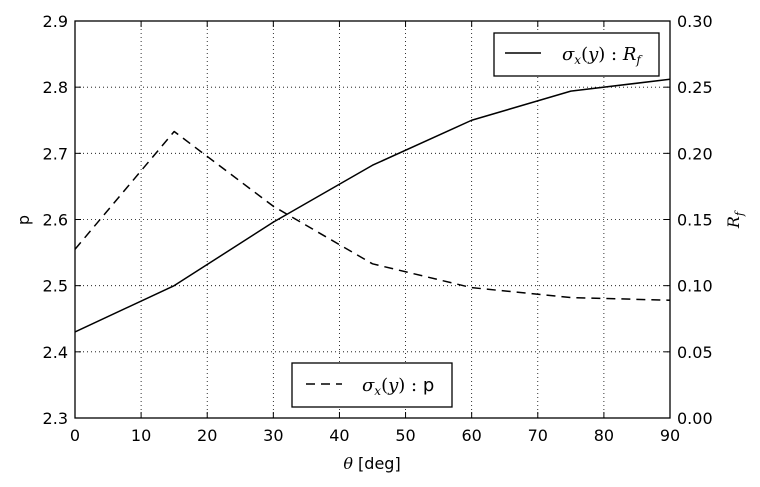  Describe the element at coordinates (55, 21) in the screenshot. I see `y-left-tick-label: 2.9` at that location.